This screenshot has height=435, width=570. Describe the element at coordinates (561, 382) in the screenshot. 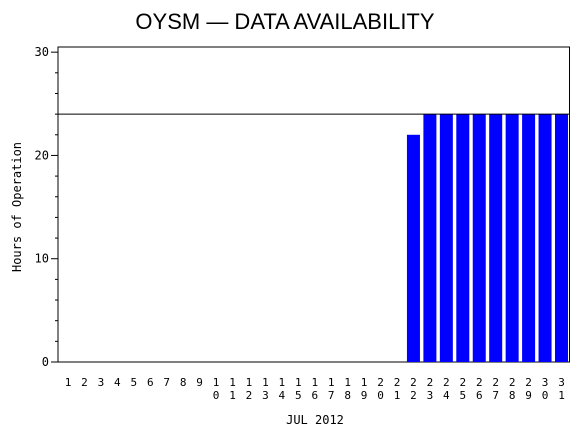

I see `x-tick-label-jul-31: 3` at that location.